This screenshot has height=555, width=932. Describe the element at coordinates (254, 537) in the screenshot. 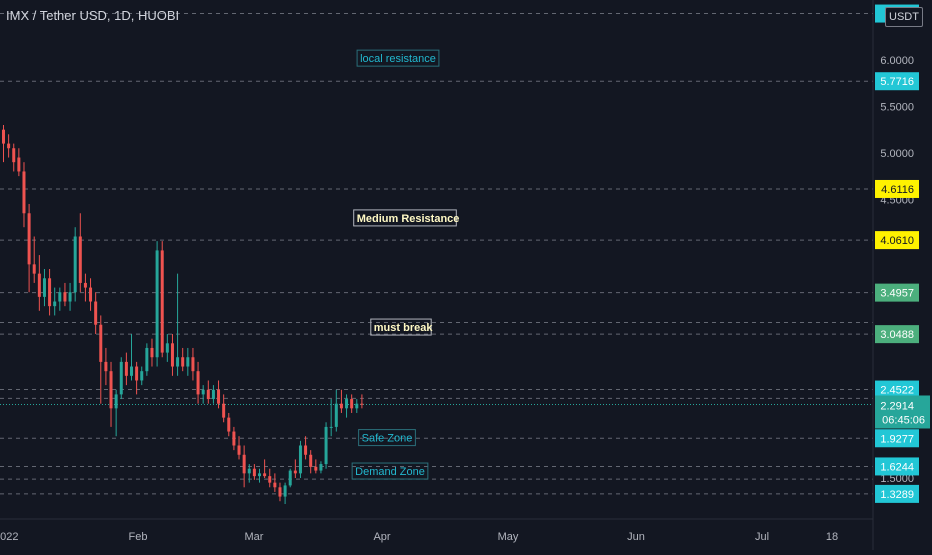

I see `x-tick-2: Mar` at that location.